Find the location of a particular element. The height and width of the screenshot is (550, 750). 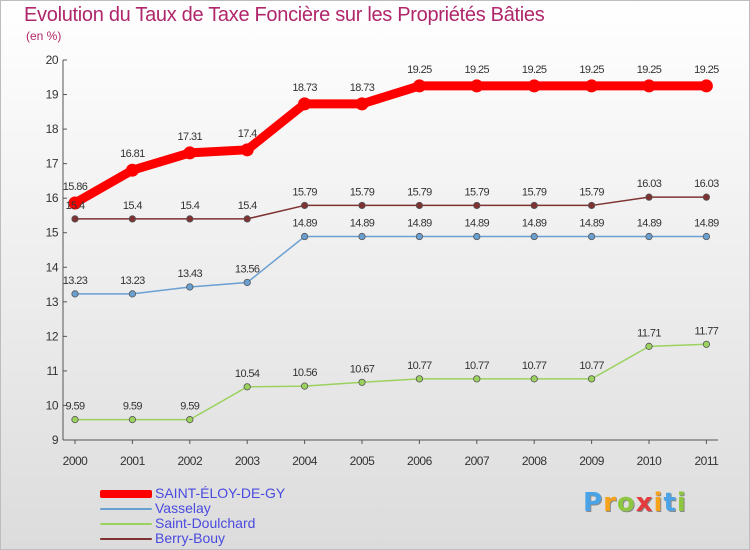

legend-item: SAINT-ÉLOY-DE-GY is located at coordinates (230, 493).